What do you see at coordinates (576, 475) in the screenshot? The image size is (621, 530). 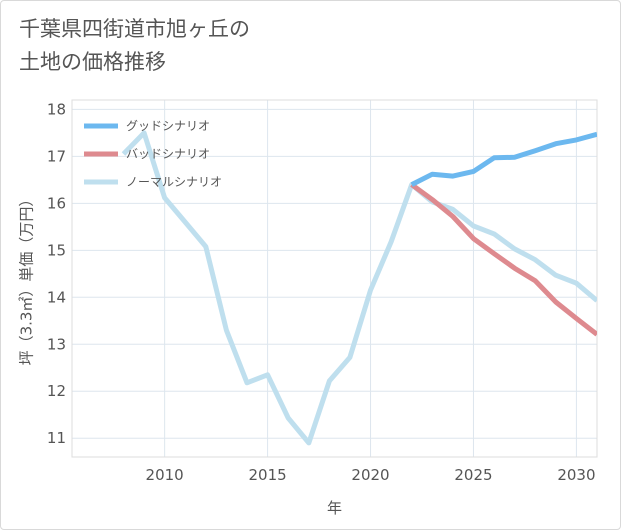 I see `x-tick-label: 2030` at bounding box center [576, 475].